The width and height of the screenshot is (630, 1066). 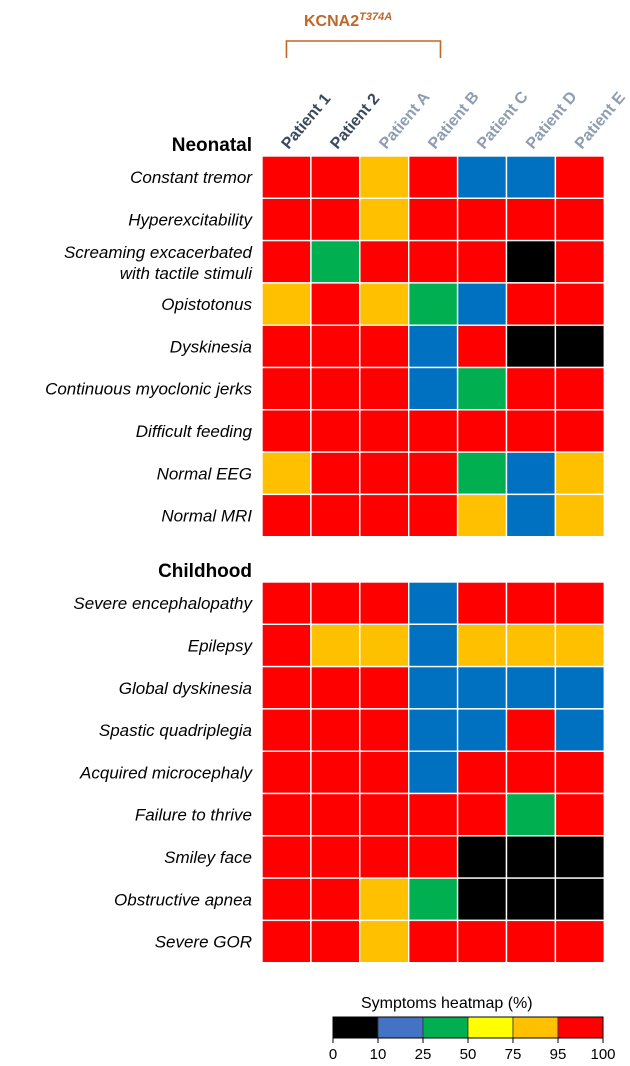 I want to click on row-label: Global dyskinesia, so click(x=185, y=688).